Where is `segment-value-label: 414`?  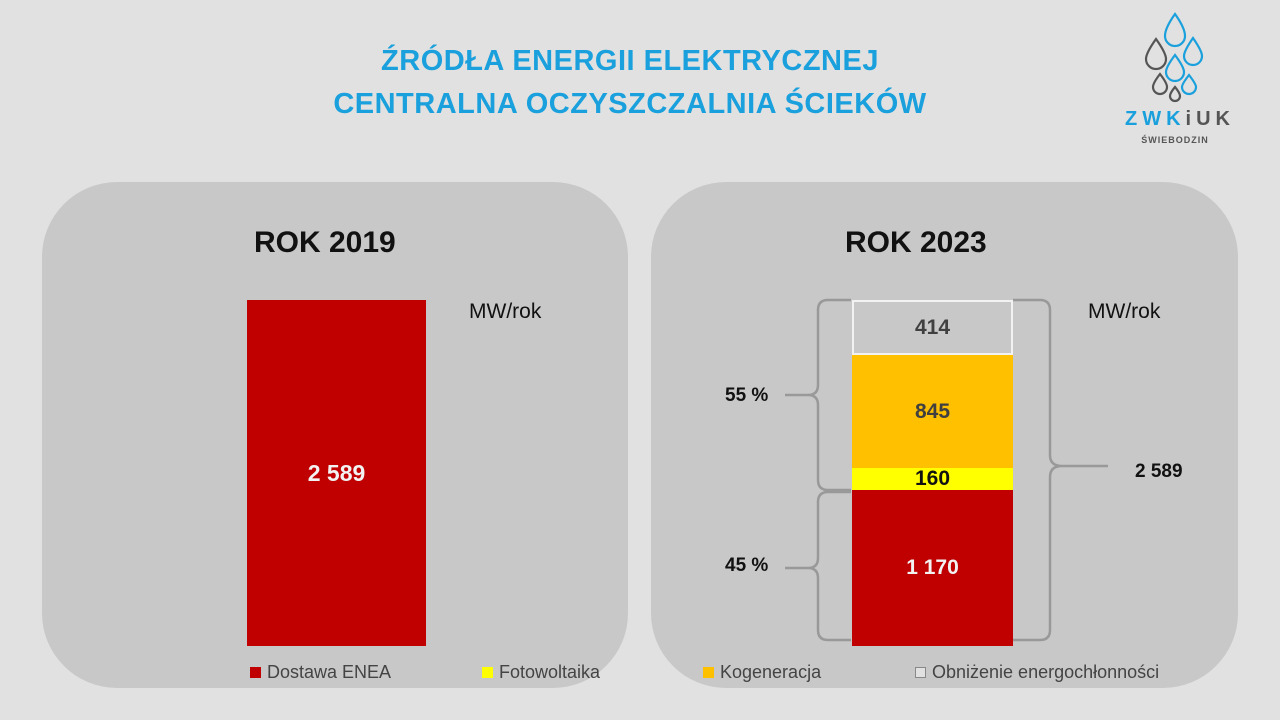 segment-value-label: 414 is located at coordinates (932, 327).